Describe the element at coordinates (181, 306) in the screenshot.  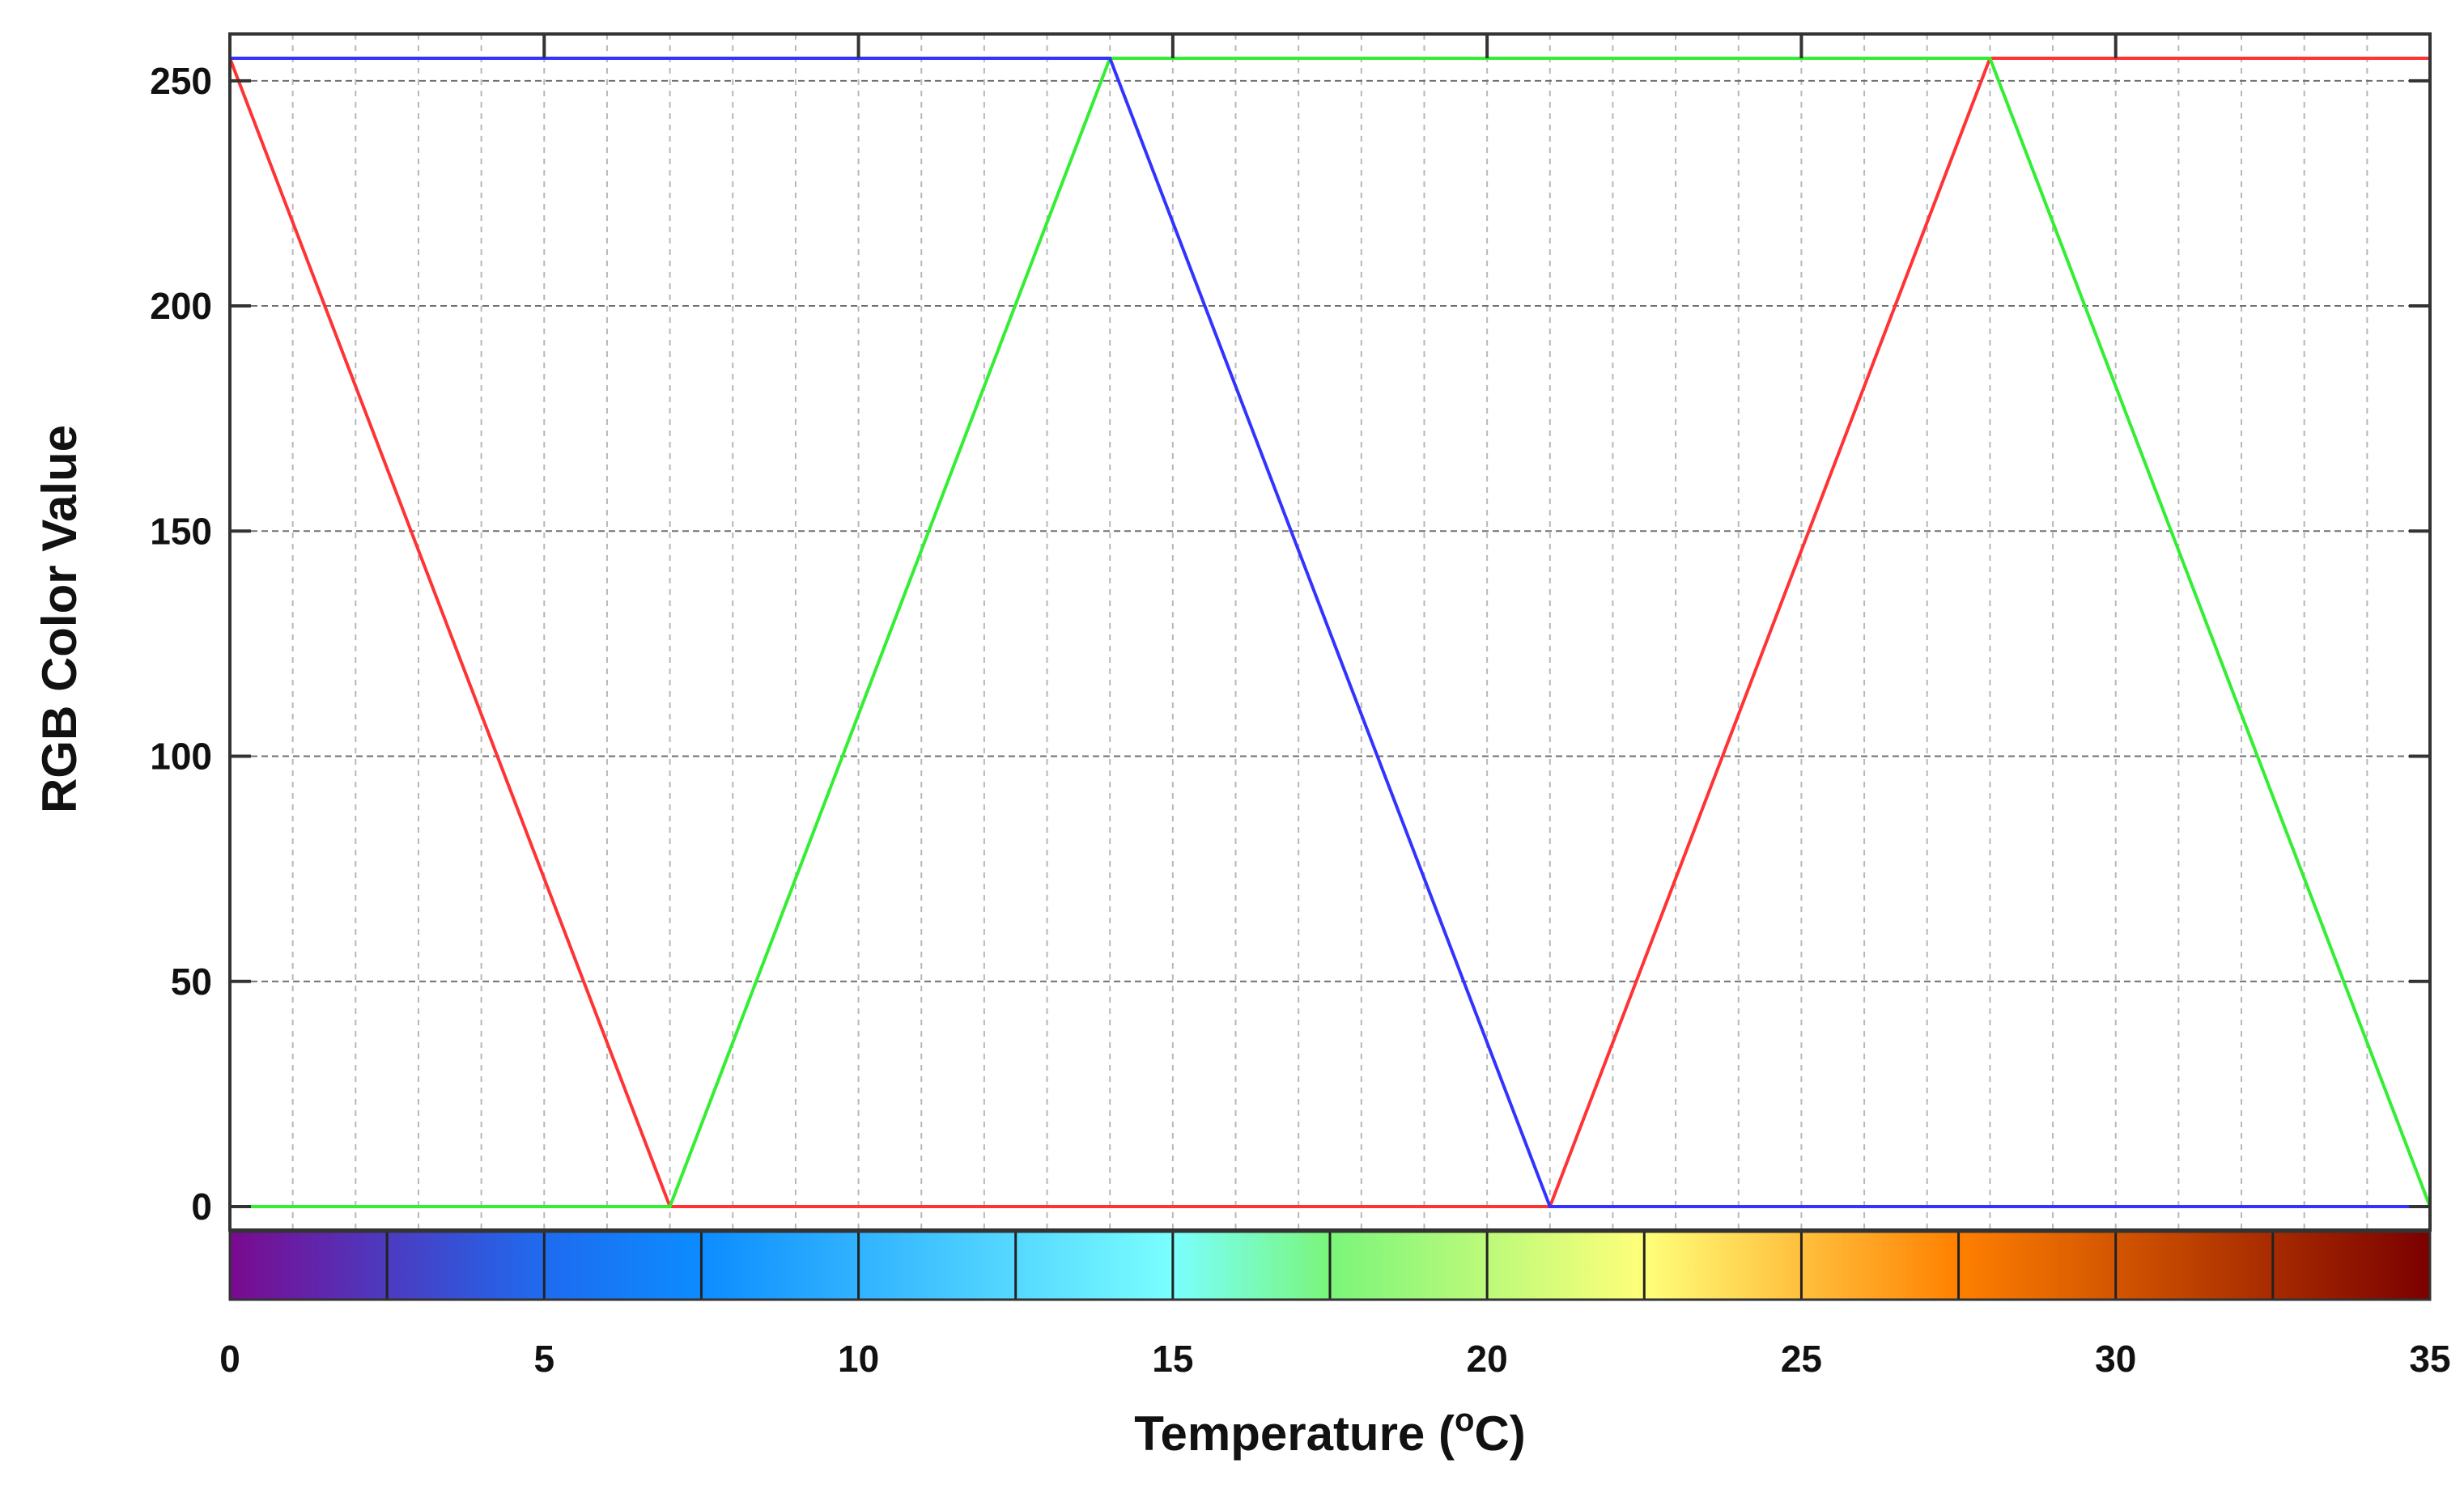
I see `y-tick-label: 200` at that location.